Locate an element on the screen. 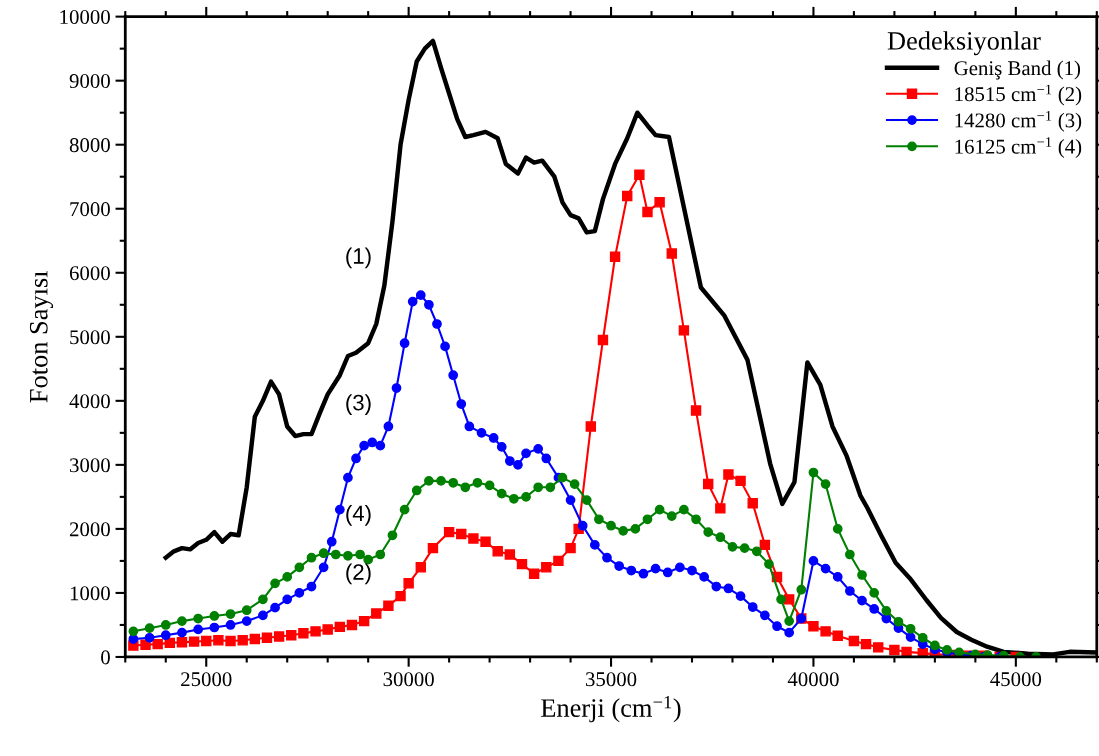  y-tick-label: 9000 is located at coordinates (89, 81).